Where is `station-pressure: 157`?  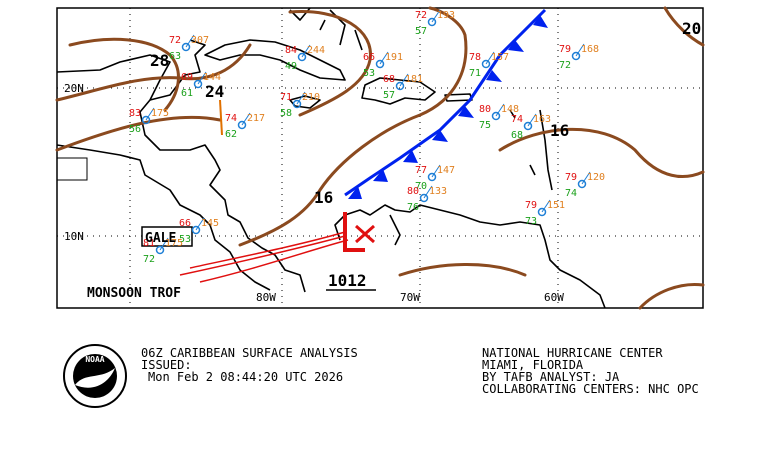
station-pressure: 157 is located at coordinates (500, 57).